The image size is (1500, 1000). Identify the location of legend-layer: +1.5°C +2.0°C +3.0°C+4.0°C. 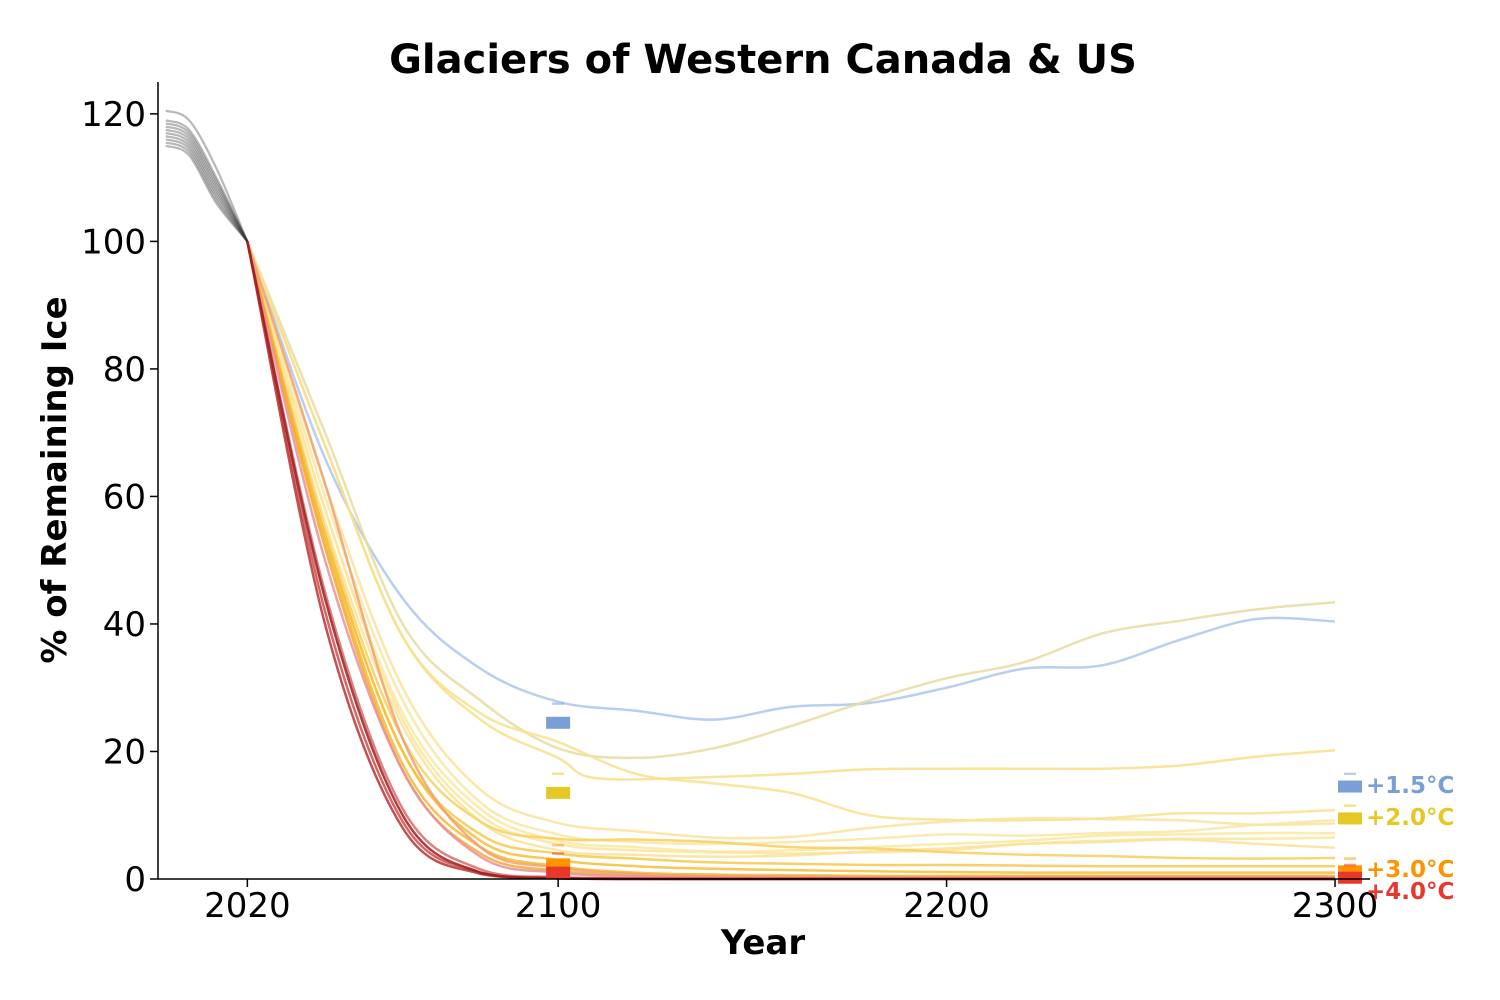
(1410, 839).